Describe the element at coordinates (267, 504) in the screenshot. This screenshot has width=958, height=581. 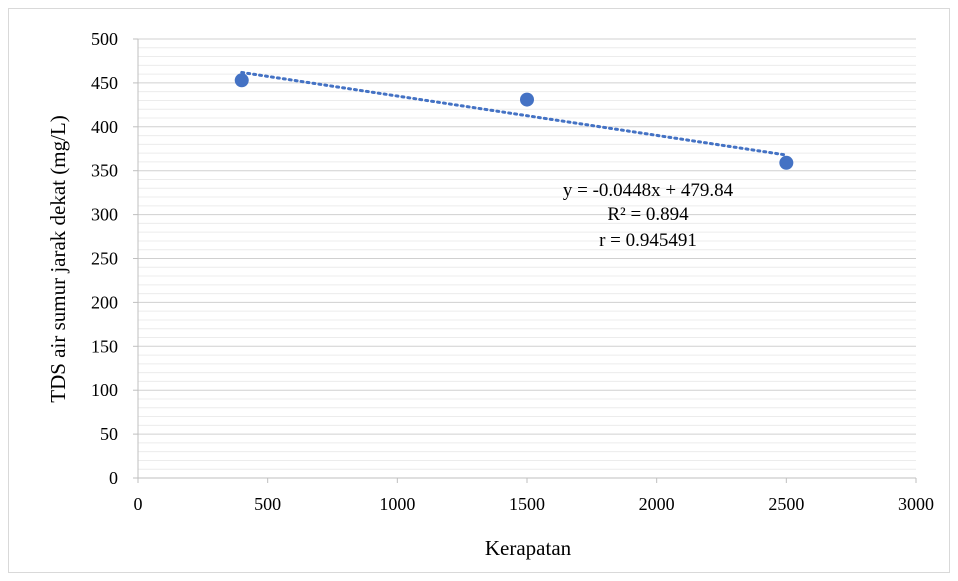
I see `x-tick-label: 500` at that location.